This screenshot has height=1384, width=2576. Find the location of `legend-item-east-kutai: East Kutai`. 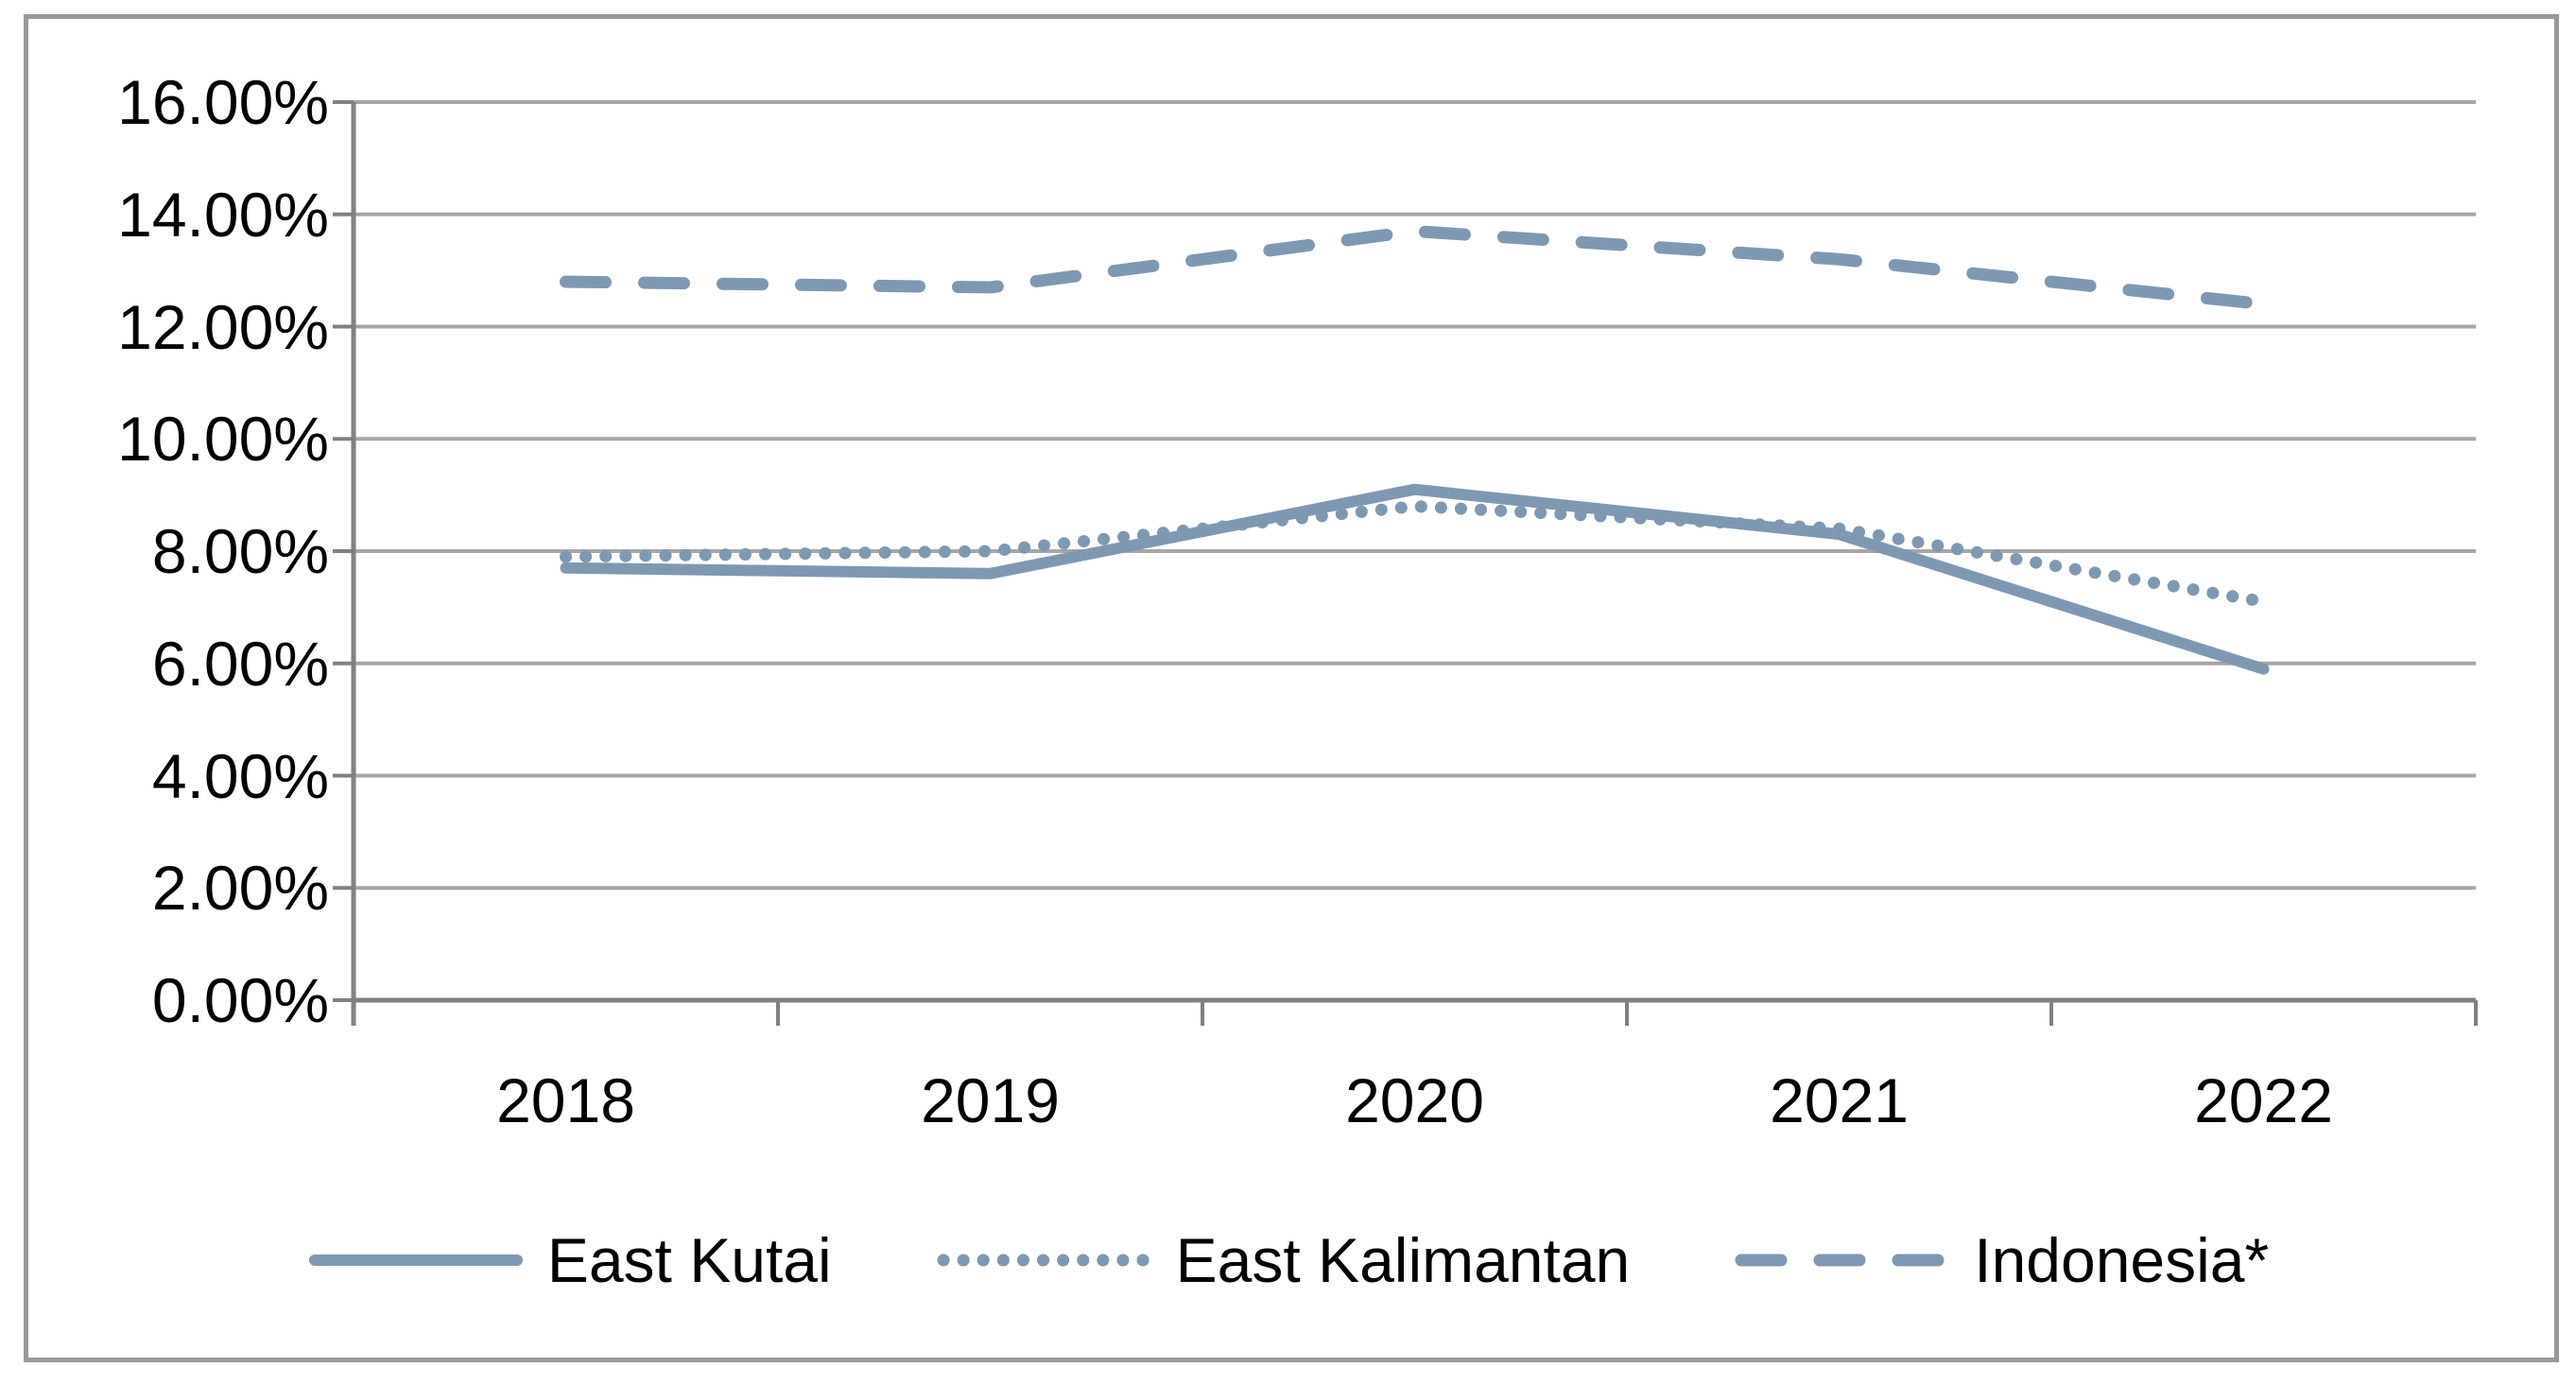

legend-item-east-kutai: East Kutai is located at coordinates (569, 1260).